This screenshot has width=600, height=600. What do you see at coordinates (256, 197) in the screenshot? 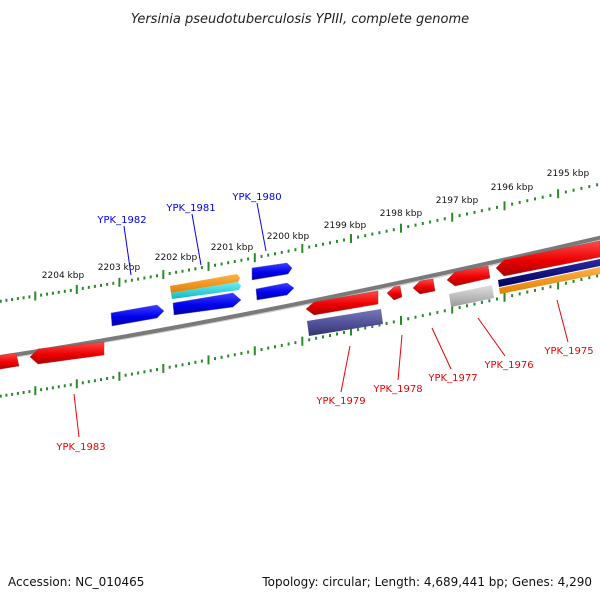
I see `gene-label-ypk1980: YPK_1980` at bounding box center [256, 197].